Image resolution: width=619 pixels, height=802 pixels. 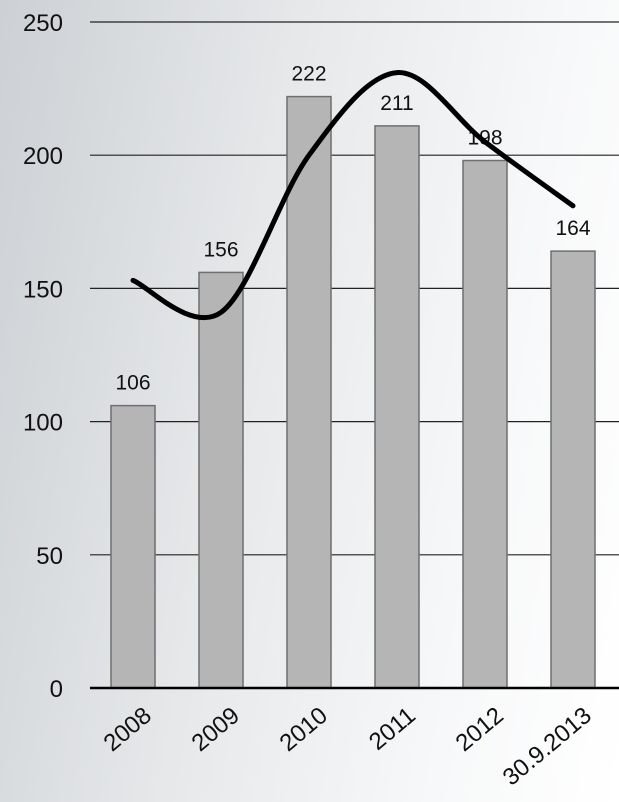 What do you see at coordinates (572, 228) in the screenshot?
I see `data-label-30.9.2013: 164` at bounding box center [572, 228].